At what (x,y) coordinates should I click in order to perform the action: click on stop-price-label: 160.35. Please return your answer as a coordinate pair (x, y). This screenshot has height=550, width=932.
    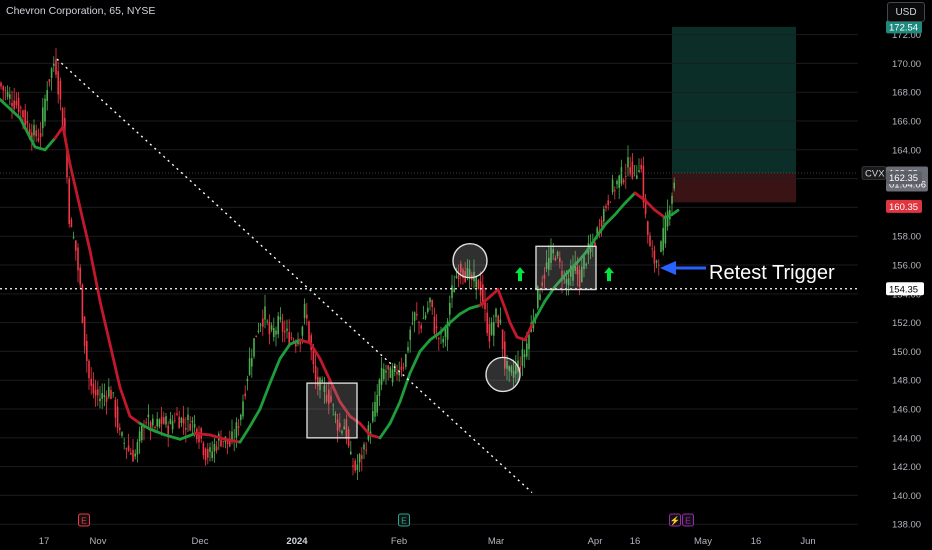
    Looking at the image, I should click on (903, 207).